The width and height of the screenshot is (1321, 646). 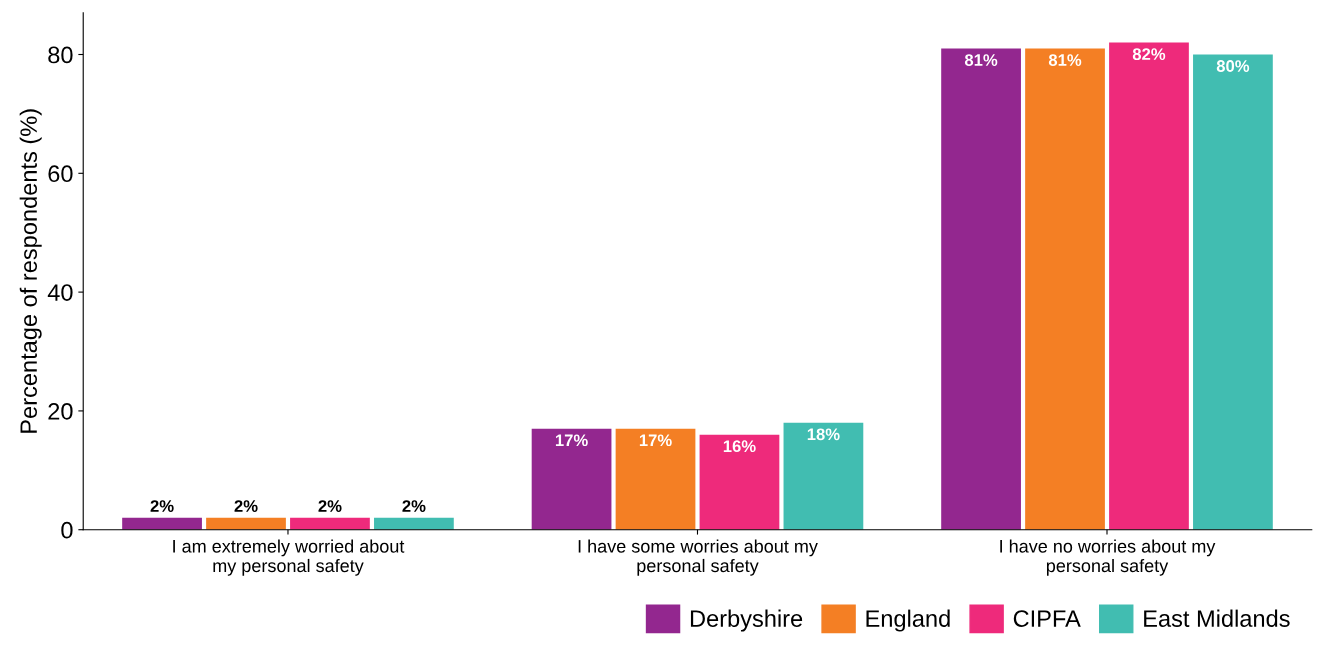 I want to click on data-label: 18%, so click(x=823, y=434).